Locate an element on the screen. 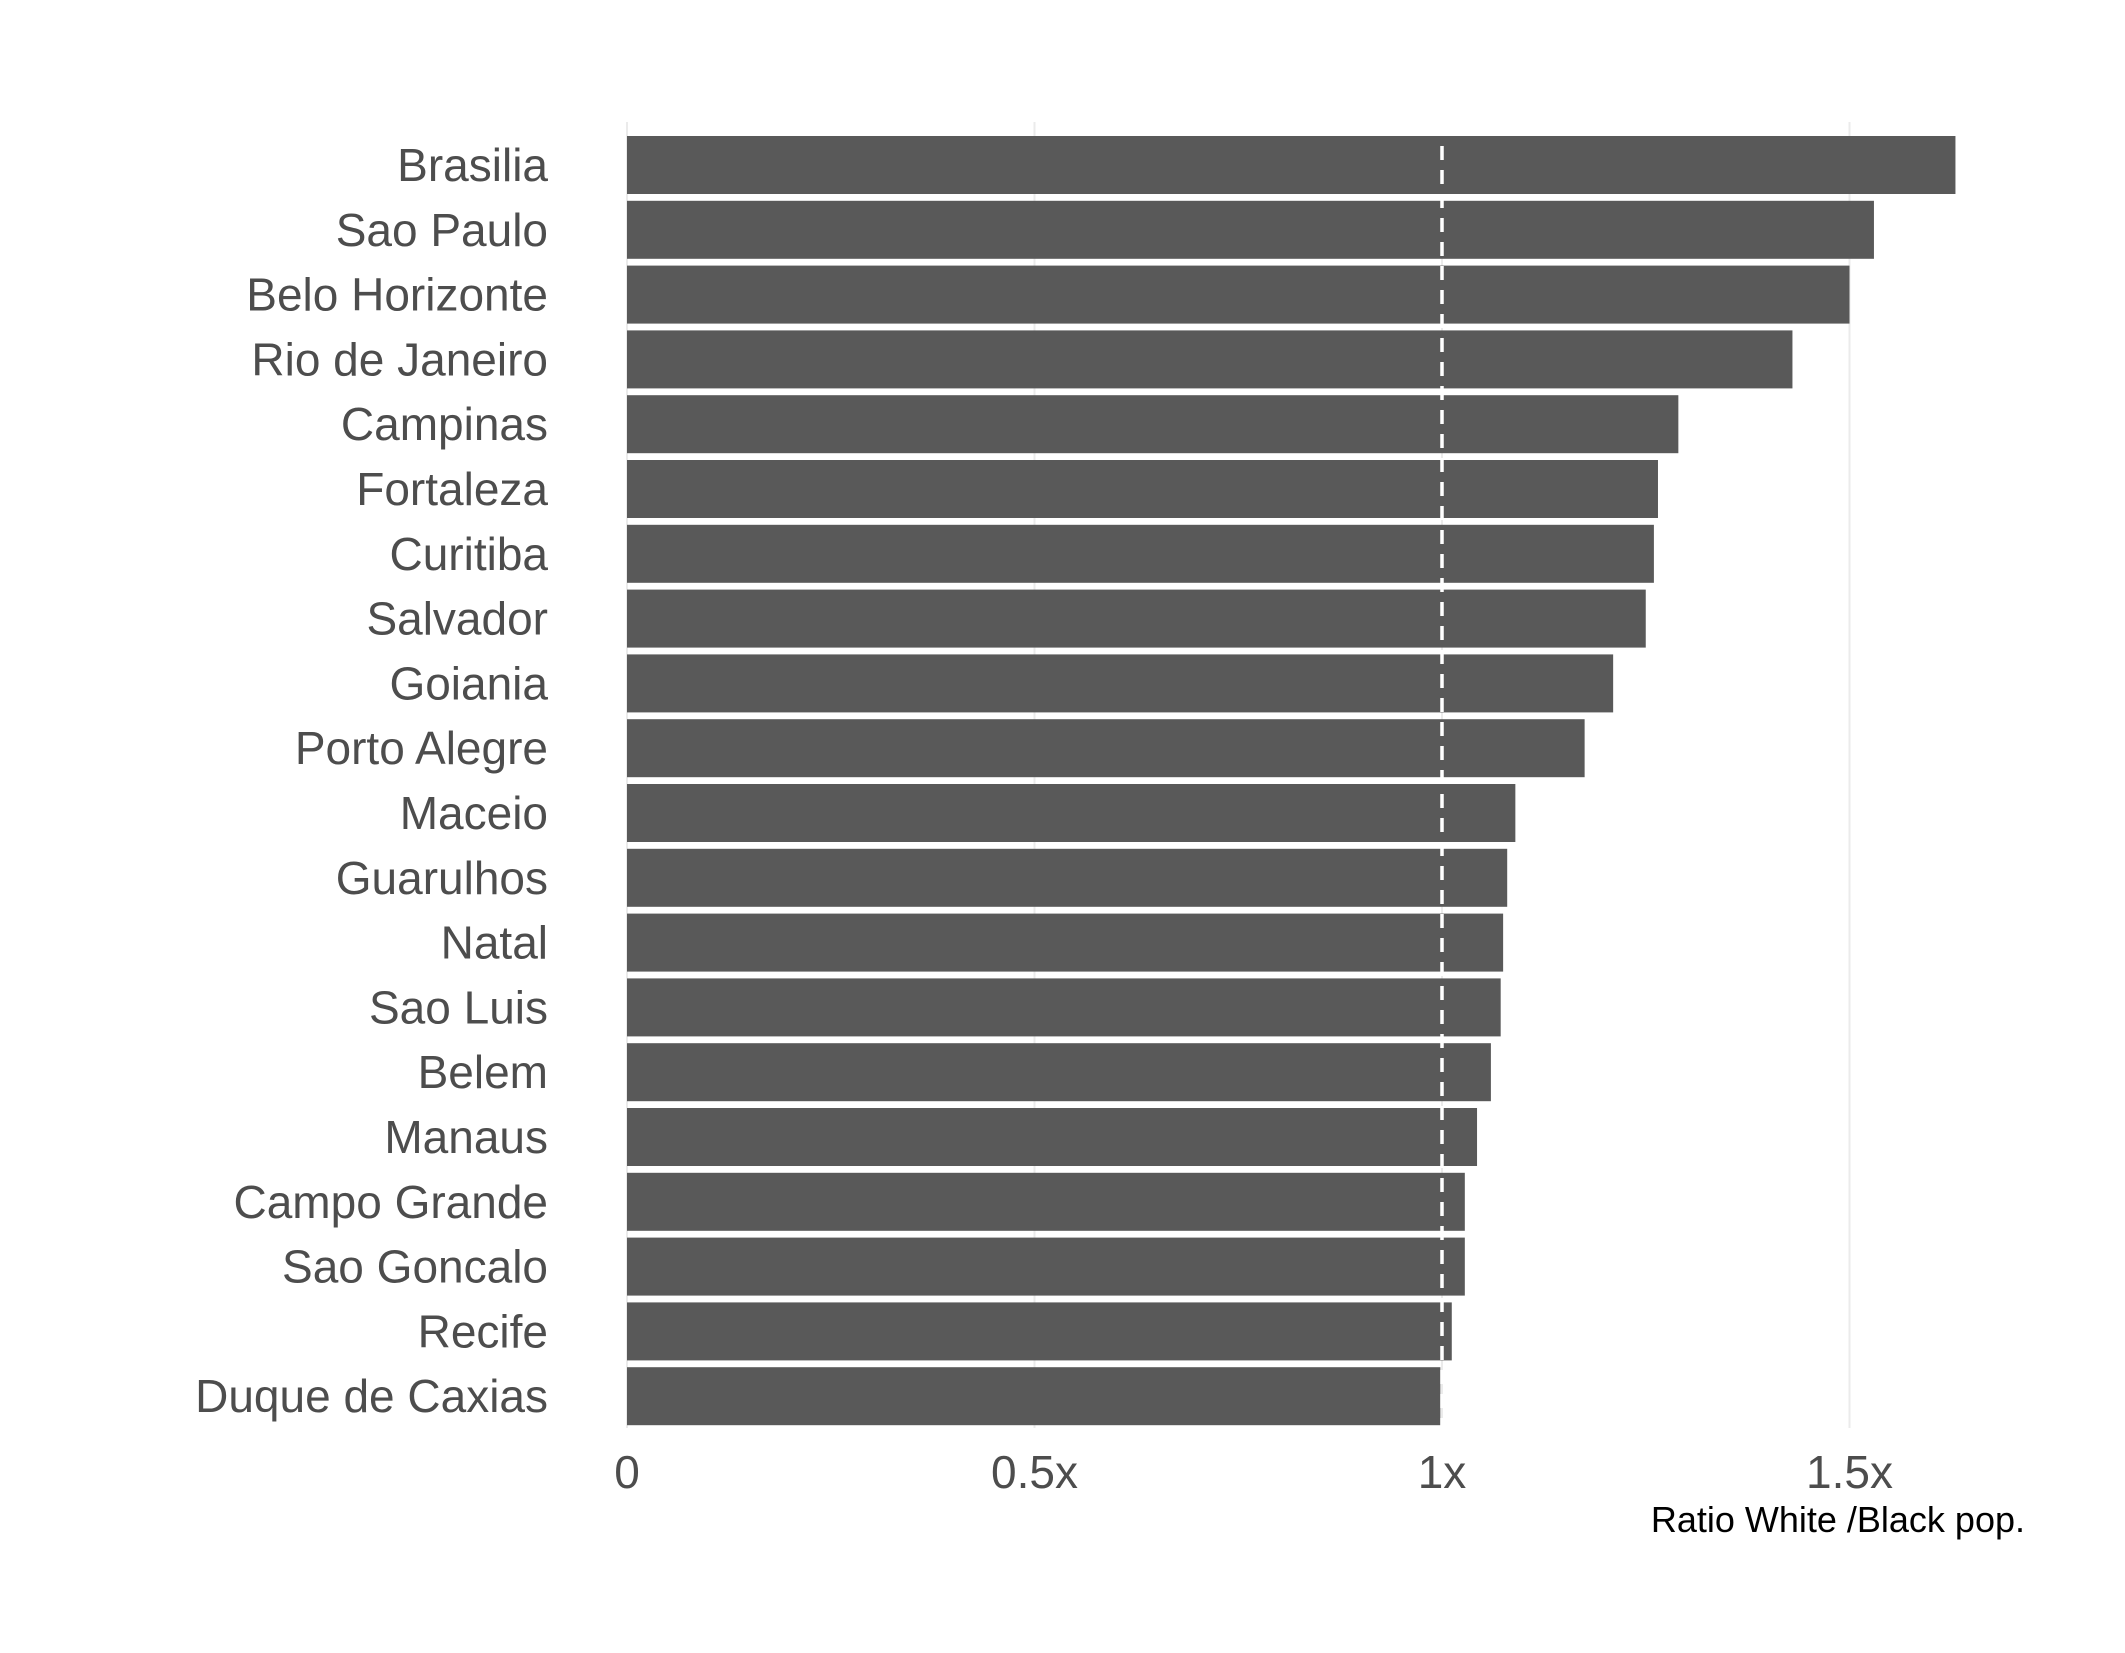 The height and width of the screenshot is (1653, 2125). category-label: Rio de Janeiro is located at coordinates (399, 359).